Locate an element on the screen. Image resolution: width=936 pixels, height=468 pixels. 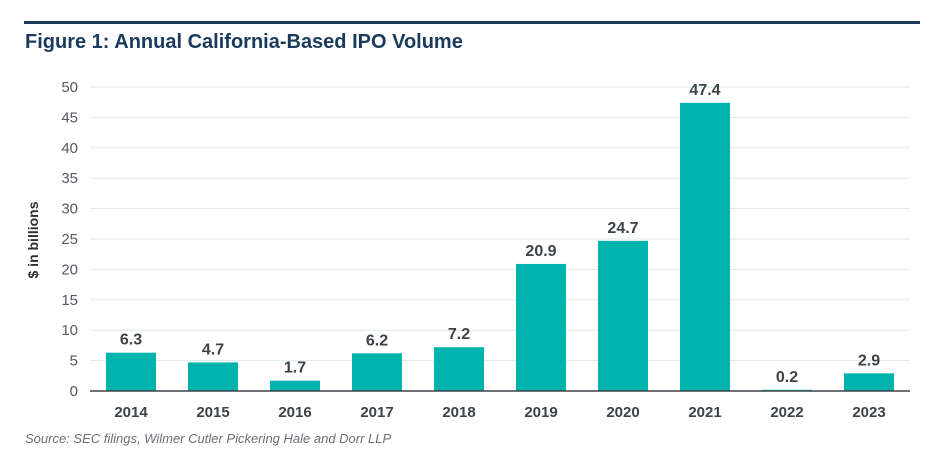
data-label: 1.7 is located at coordinates (295, 368).